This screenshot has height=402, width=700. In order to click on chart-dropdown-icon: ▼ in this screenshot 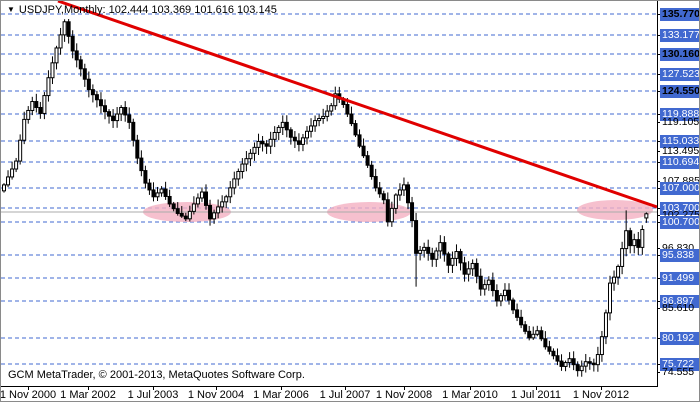, I will do `click(11, 9)`.